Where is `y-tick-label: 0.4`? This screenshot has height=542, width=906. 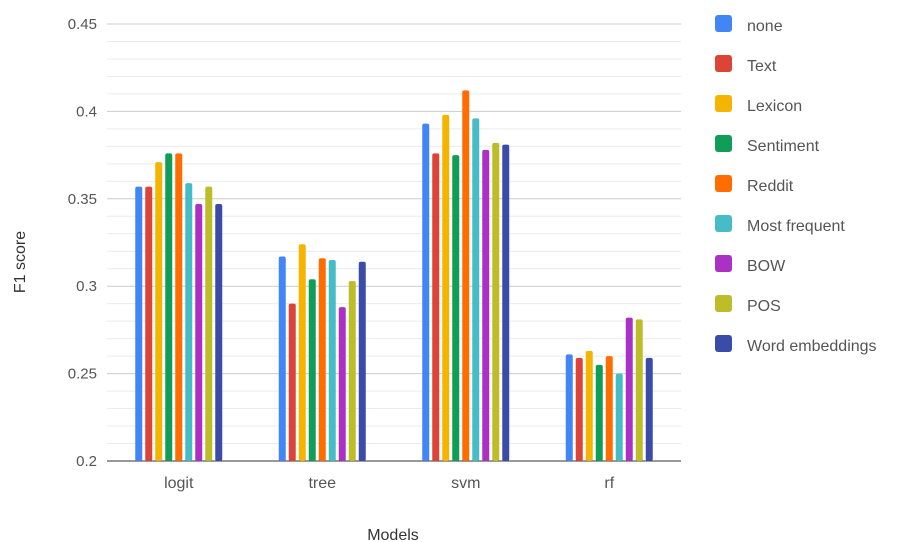
y-tick-label: 0.4 is located at coordinates (86, 111).